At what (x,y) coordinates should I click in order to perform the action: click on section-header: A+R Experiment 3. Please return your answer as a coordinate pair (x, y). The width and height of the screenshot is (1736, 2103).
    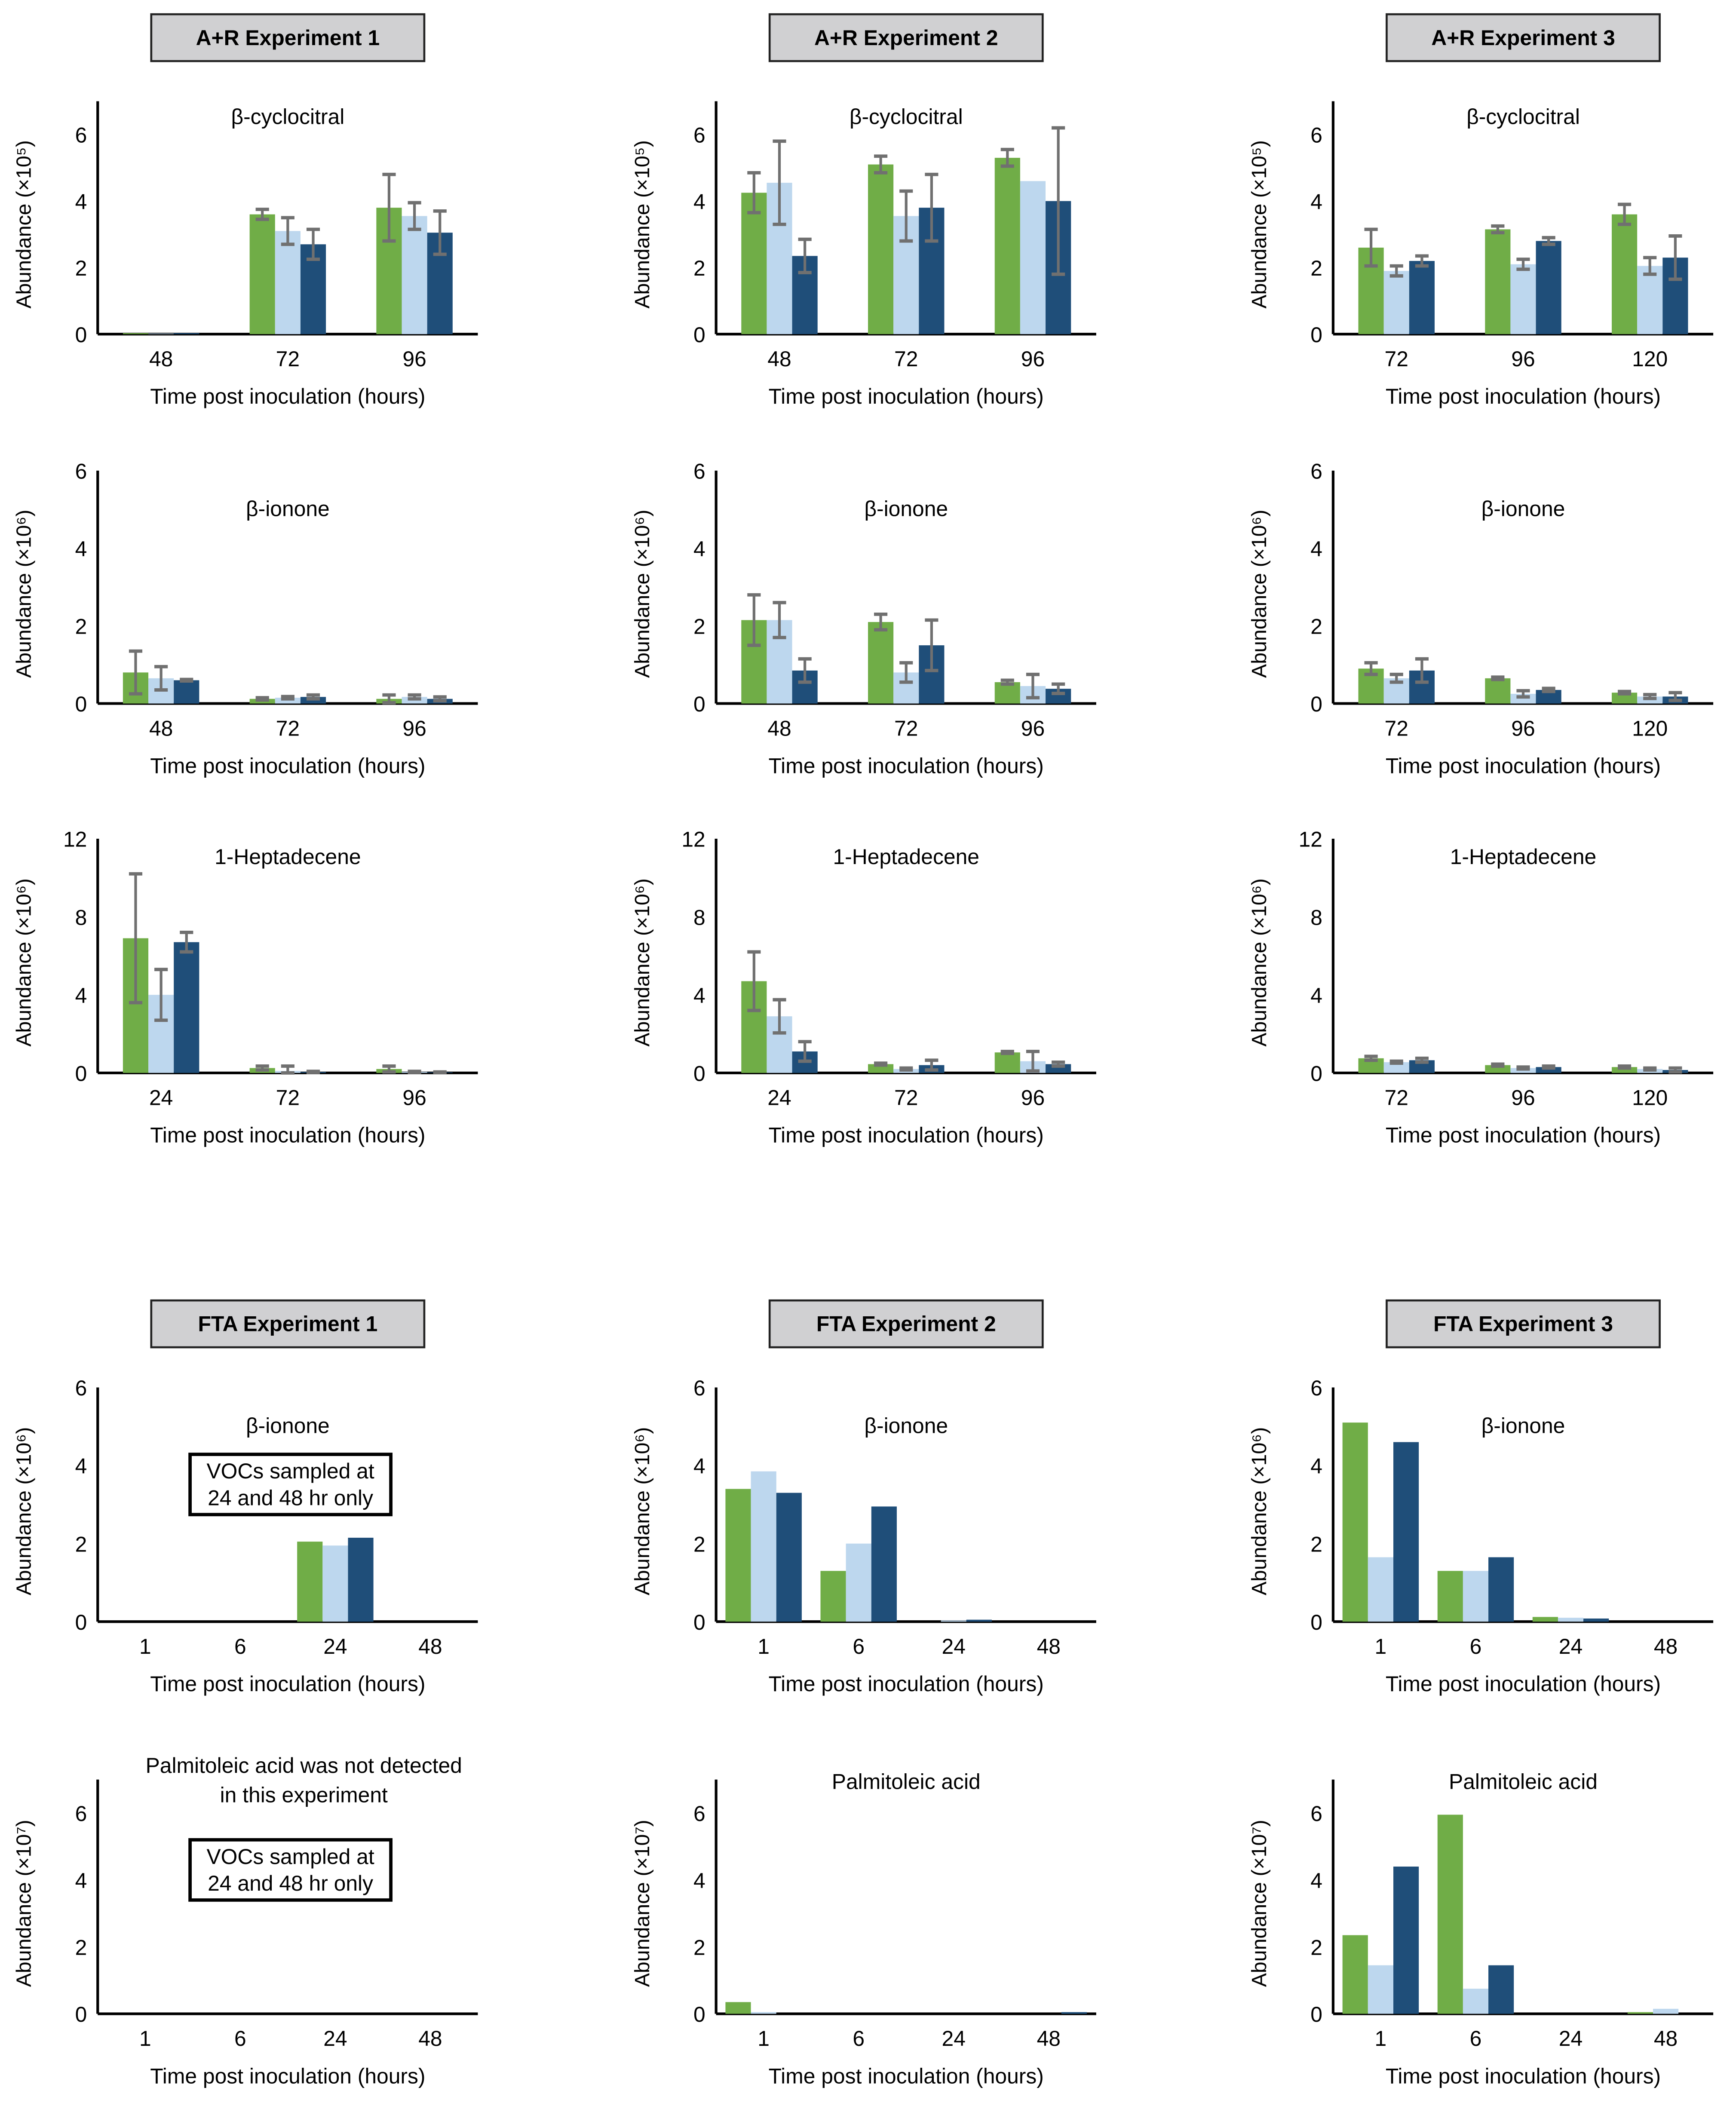
    Looking at the image, I should click on (1524, 37).